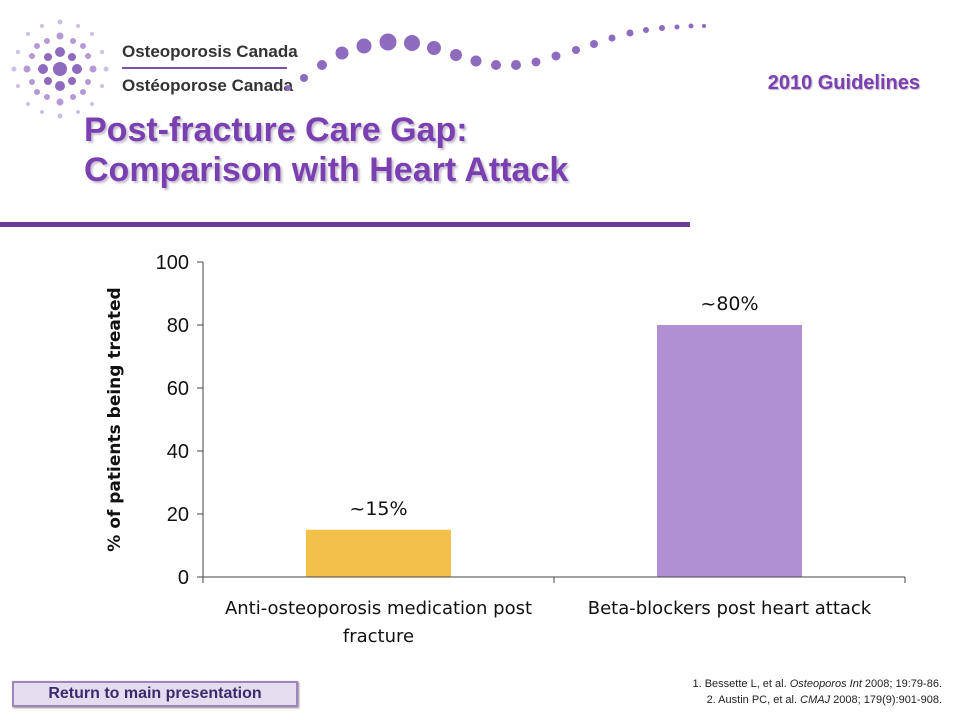  Describe the element at coordinates (178, 515) in the screenshot. I see `y-tick-label-20: 20` at that location.